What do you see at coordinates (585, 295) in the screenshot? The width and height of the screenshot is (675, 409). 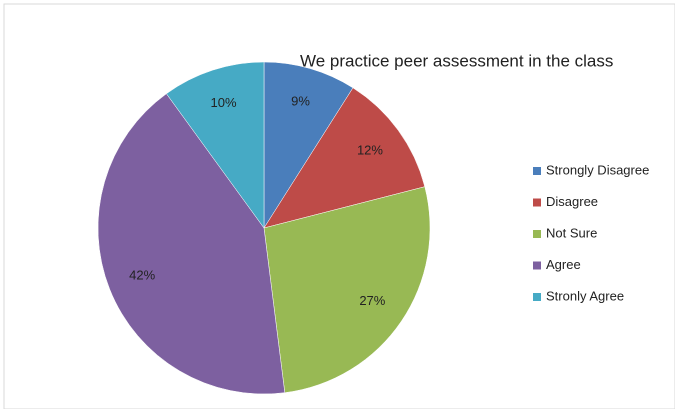 I see `legend-label: Stronly Agree` at bounding box center [585, 295].